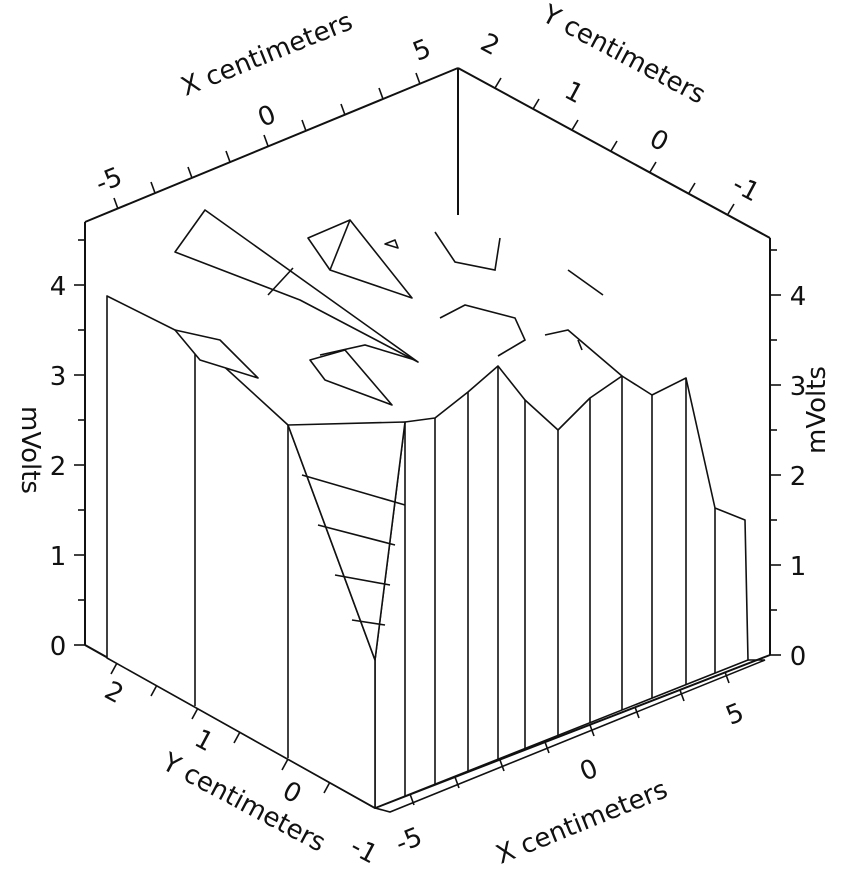 The width and height of the screenshot is (845, 882). Describe the element at coordinates (745, 189) in the screenshot. I see `tick-label-top-y-neg1: -1` at that location.